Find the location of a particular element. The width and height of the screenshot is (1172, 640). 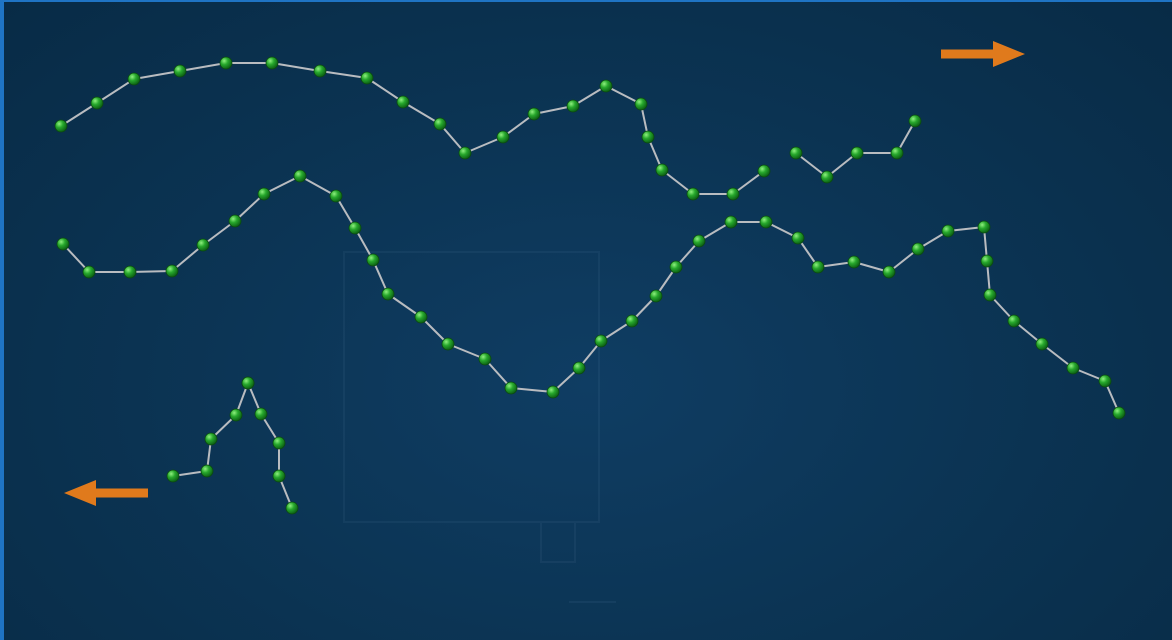

chain-branch-right-bonds is located at coordinates (270, 445).